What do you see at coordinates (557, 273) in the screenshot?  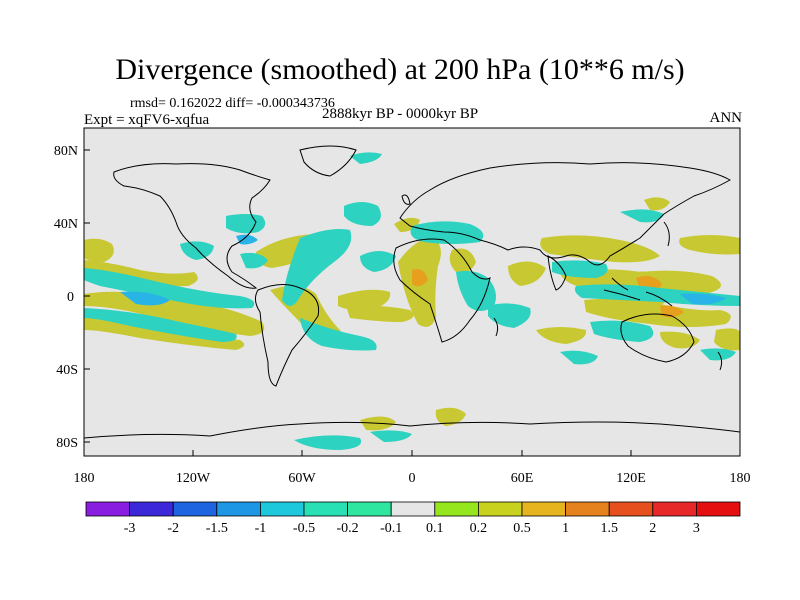 I see `coast-india` at bounding box center [557, 273].